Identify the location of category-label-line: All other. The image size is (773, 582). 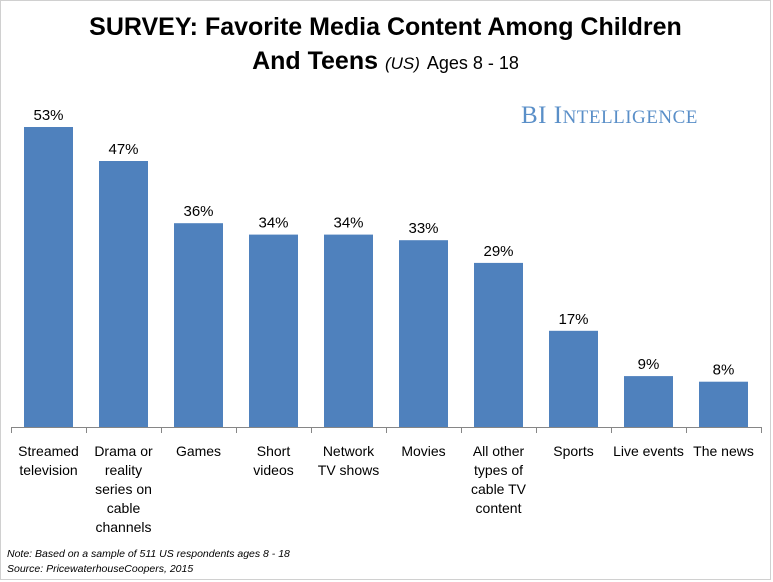
(499, 451).